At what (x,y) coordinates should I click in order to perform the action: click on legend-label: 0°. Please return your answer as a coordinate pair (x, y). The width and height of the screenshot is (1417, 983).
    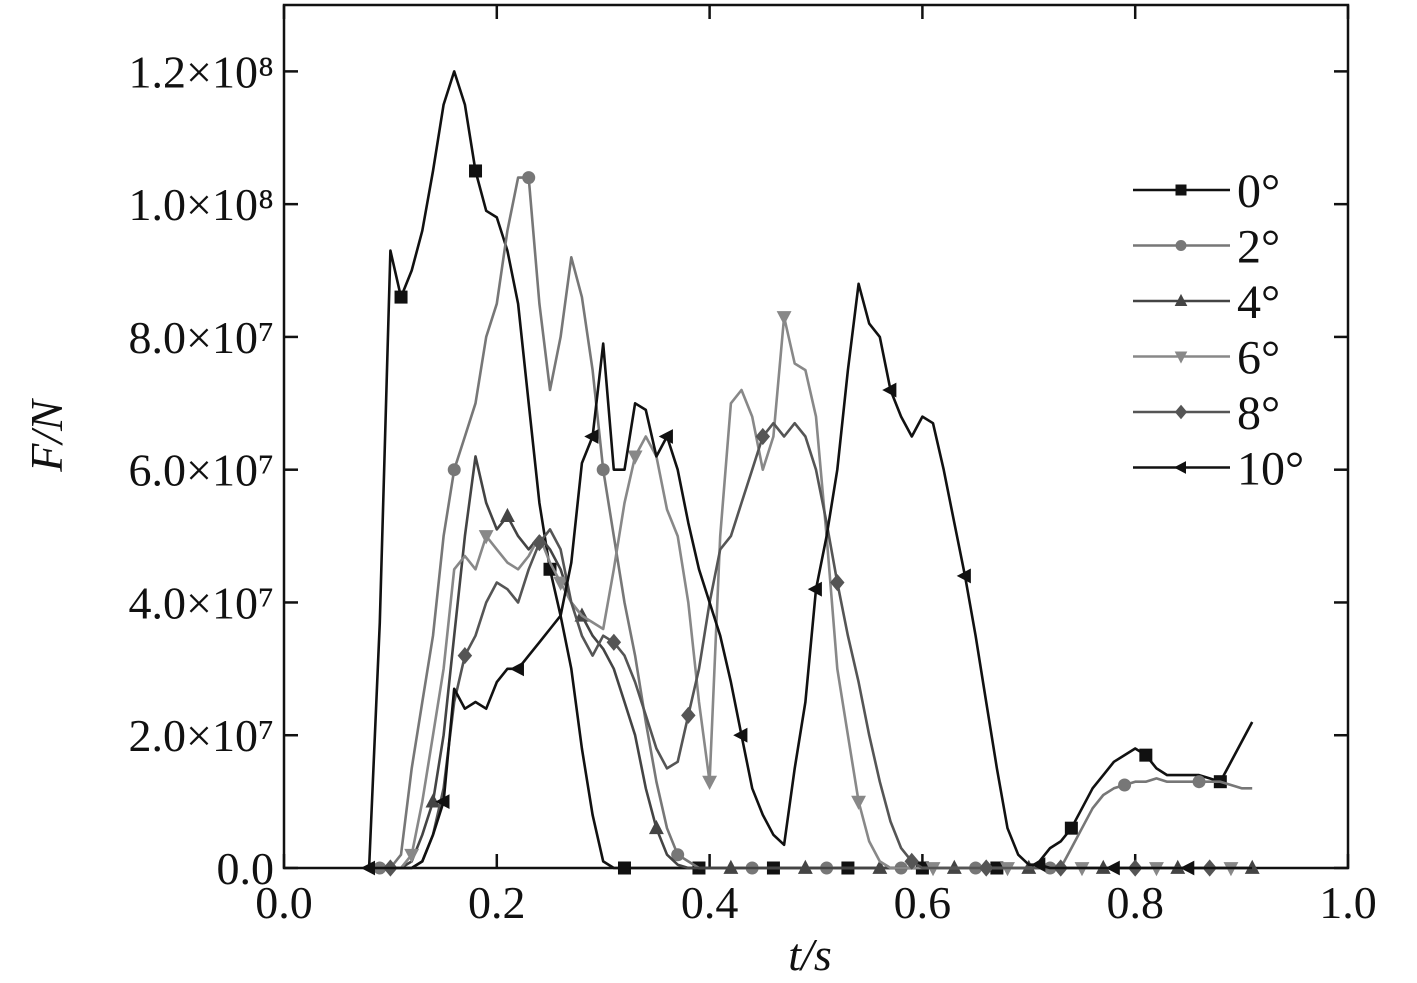
    Looking at the image, I should click on (1258, 191).